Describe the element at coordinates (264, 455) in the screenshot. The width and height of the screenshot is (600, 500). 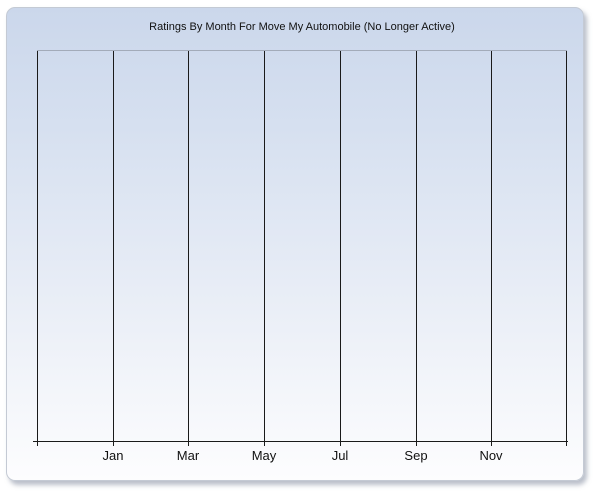
I see `x-axis-label: May` at that location.